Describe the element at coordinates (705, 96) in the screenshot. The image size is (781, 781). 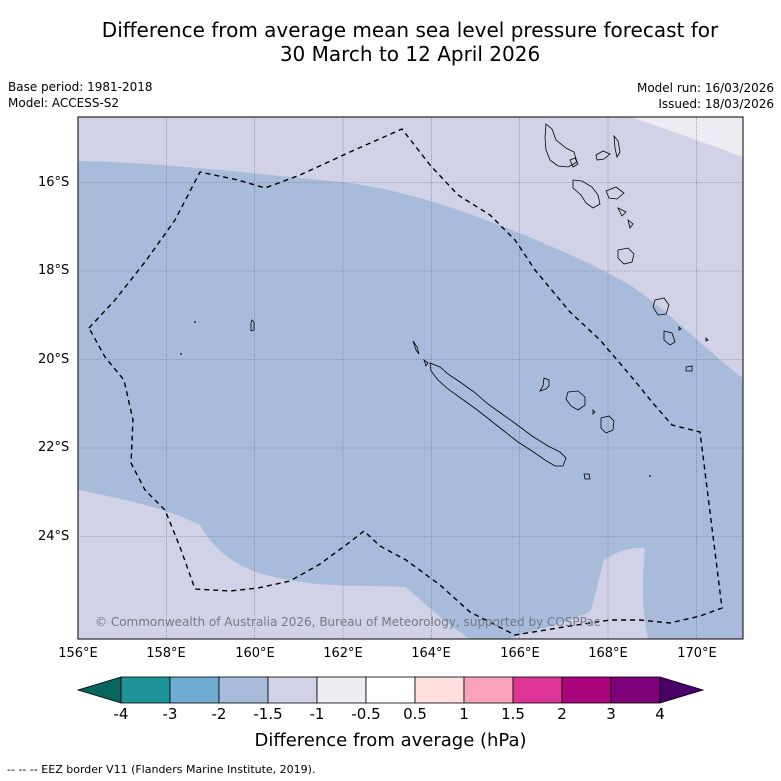
I see `meta-right: Model run: 16/03/2026 Issued: 18/03/2026` at that location.